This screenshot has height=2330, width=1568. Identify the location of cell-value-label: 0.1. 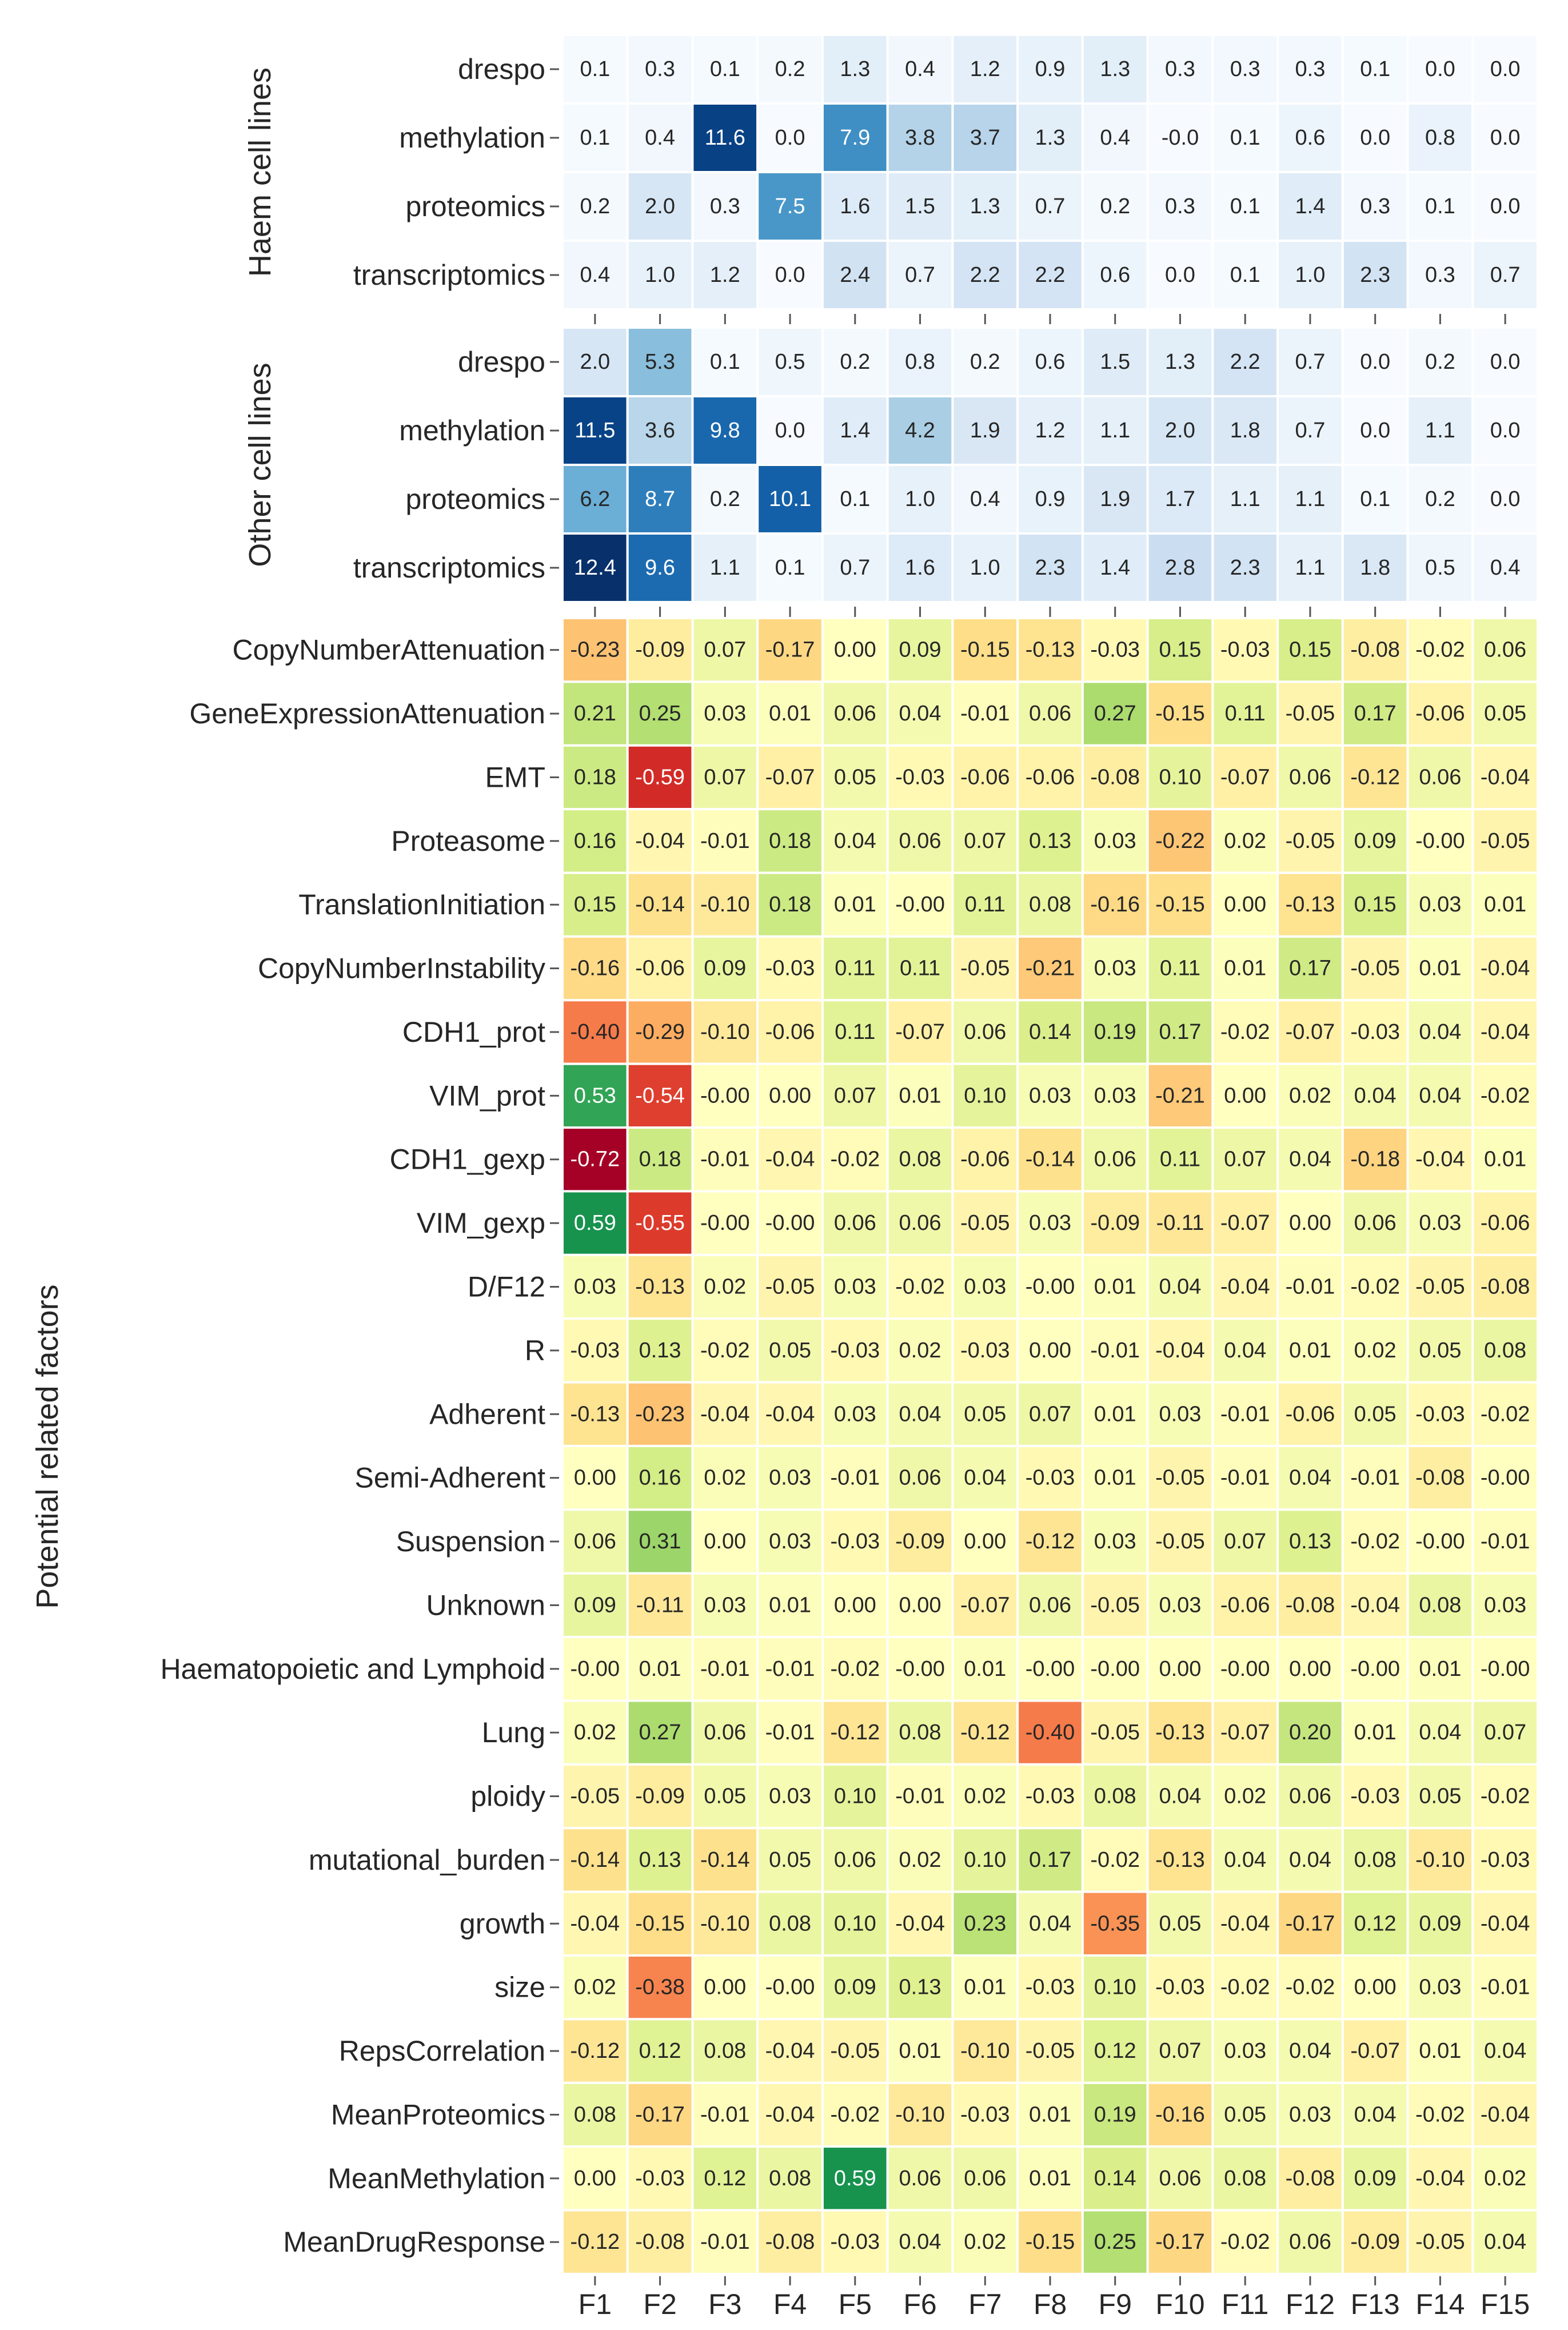
(1245, 138).